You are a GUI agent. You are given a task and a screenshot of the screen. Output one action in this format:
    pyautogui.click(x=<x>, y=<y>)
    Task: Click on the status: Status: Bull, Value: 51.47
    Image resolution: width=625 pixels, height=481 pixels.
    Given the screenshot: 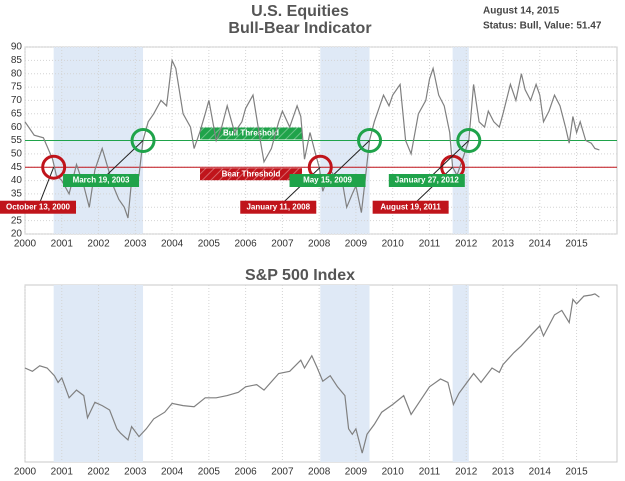 What is the action you would take?
    pyautogui.click(x=542, y=26)
    